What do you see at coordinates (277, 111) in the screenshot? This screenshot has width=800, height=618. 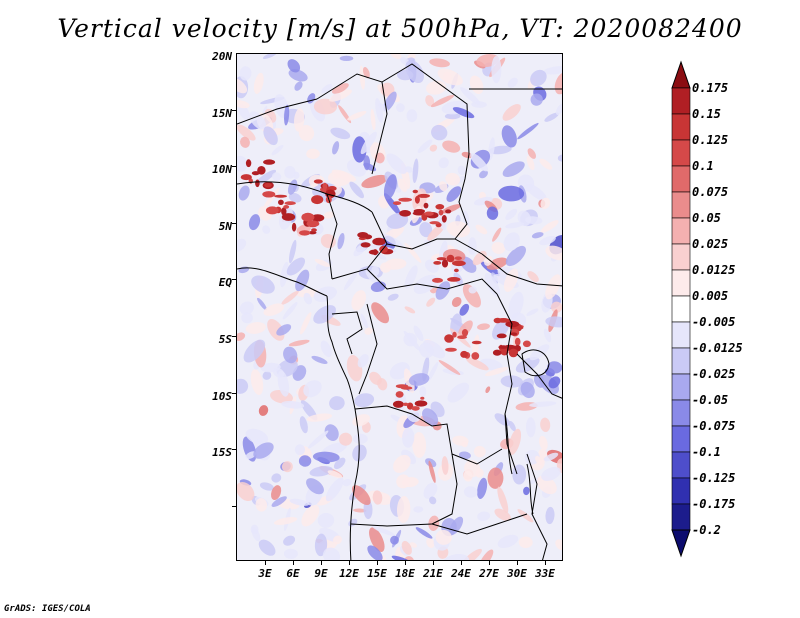 I see `border-mali-niger` at bounding box center [277, 111].